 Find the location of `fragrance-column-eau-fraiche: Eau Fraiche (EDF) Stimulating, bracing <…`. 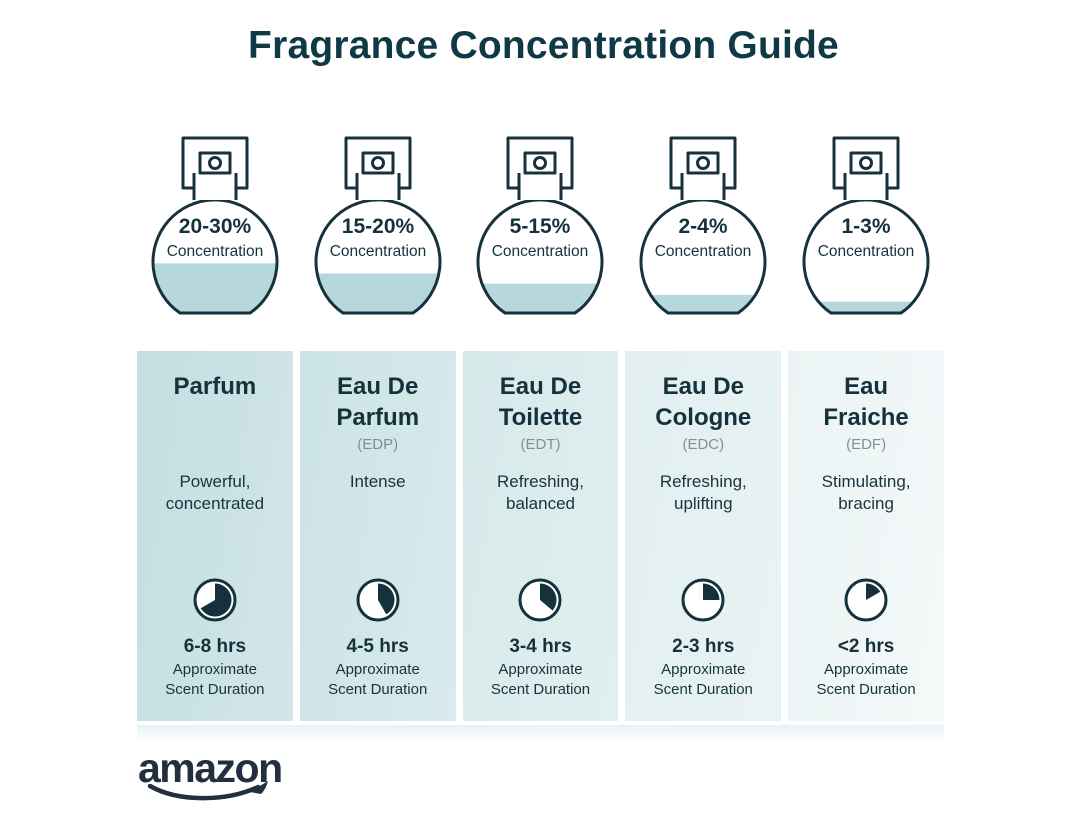

fragrance-column-eau-fraiche: Eau Fraiche (EDF) Stimulating, bracing <… is located at coordinates (866, 536).